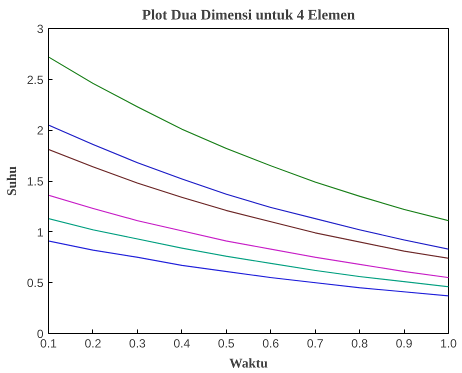 This screenshot has width=462, height=373. I want to click on chart-title: Plot Dua Dimensi untuk 4 Elemen, so click(248, 16).